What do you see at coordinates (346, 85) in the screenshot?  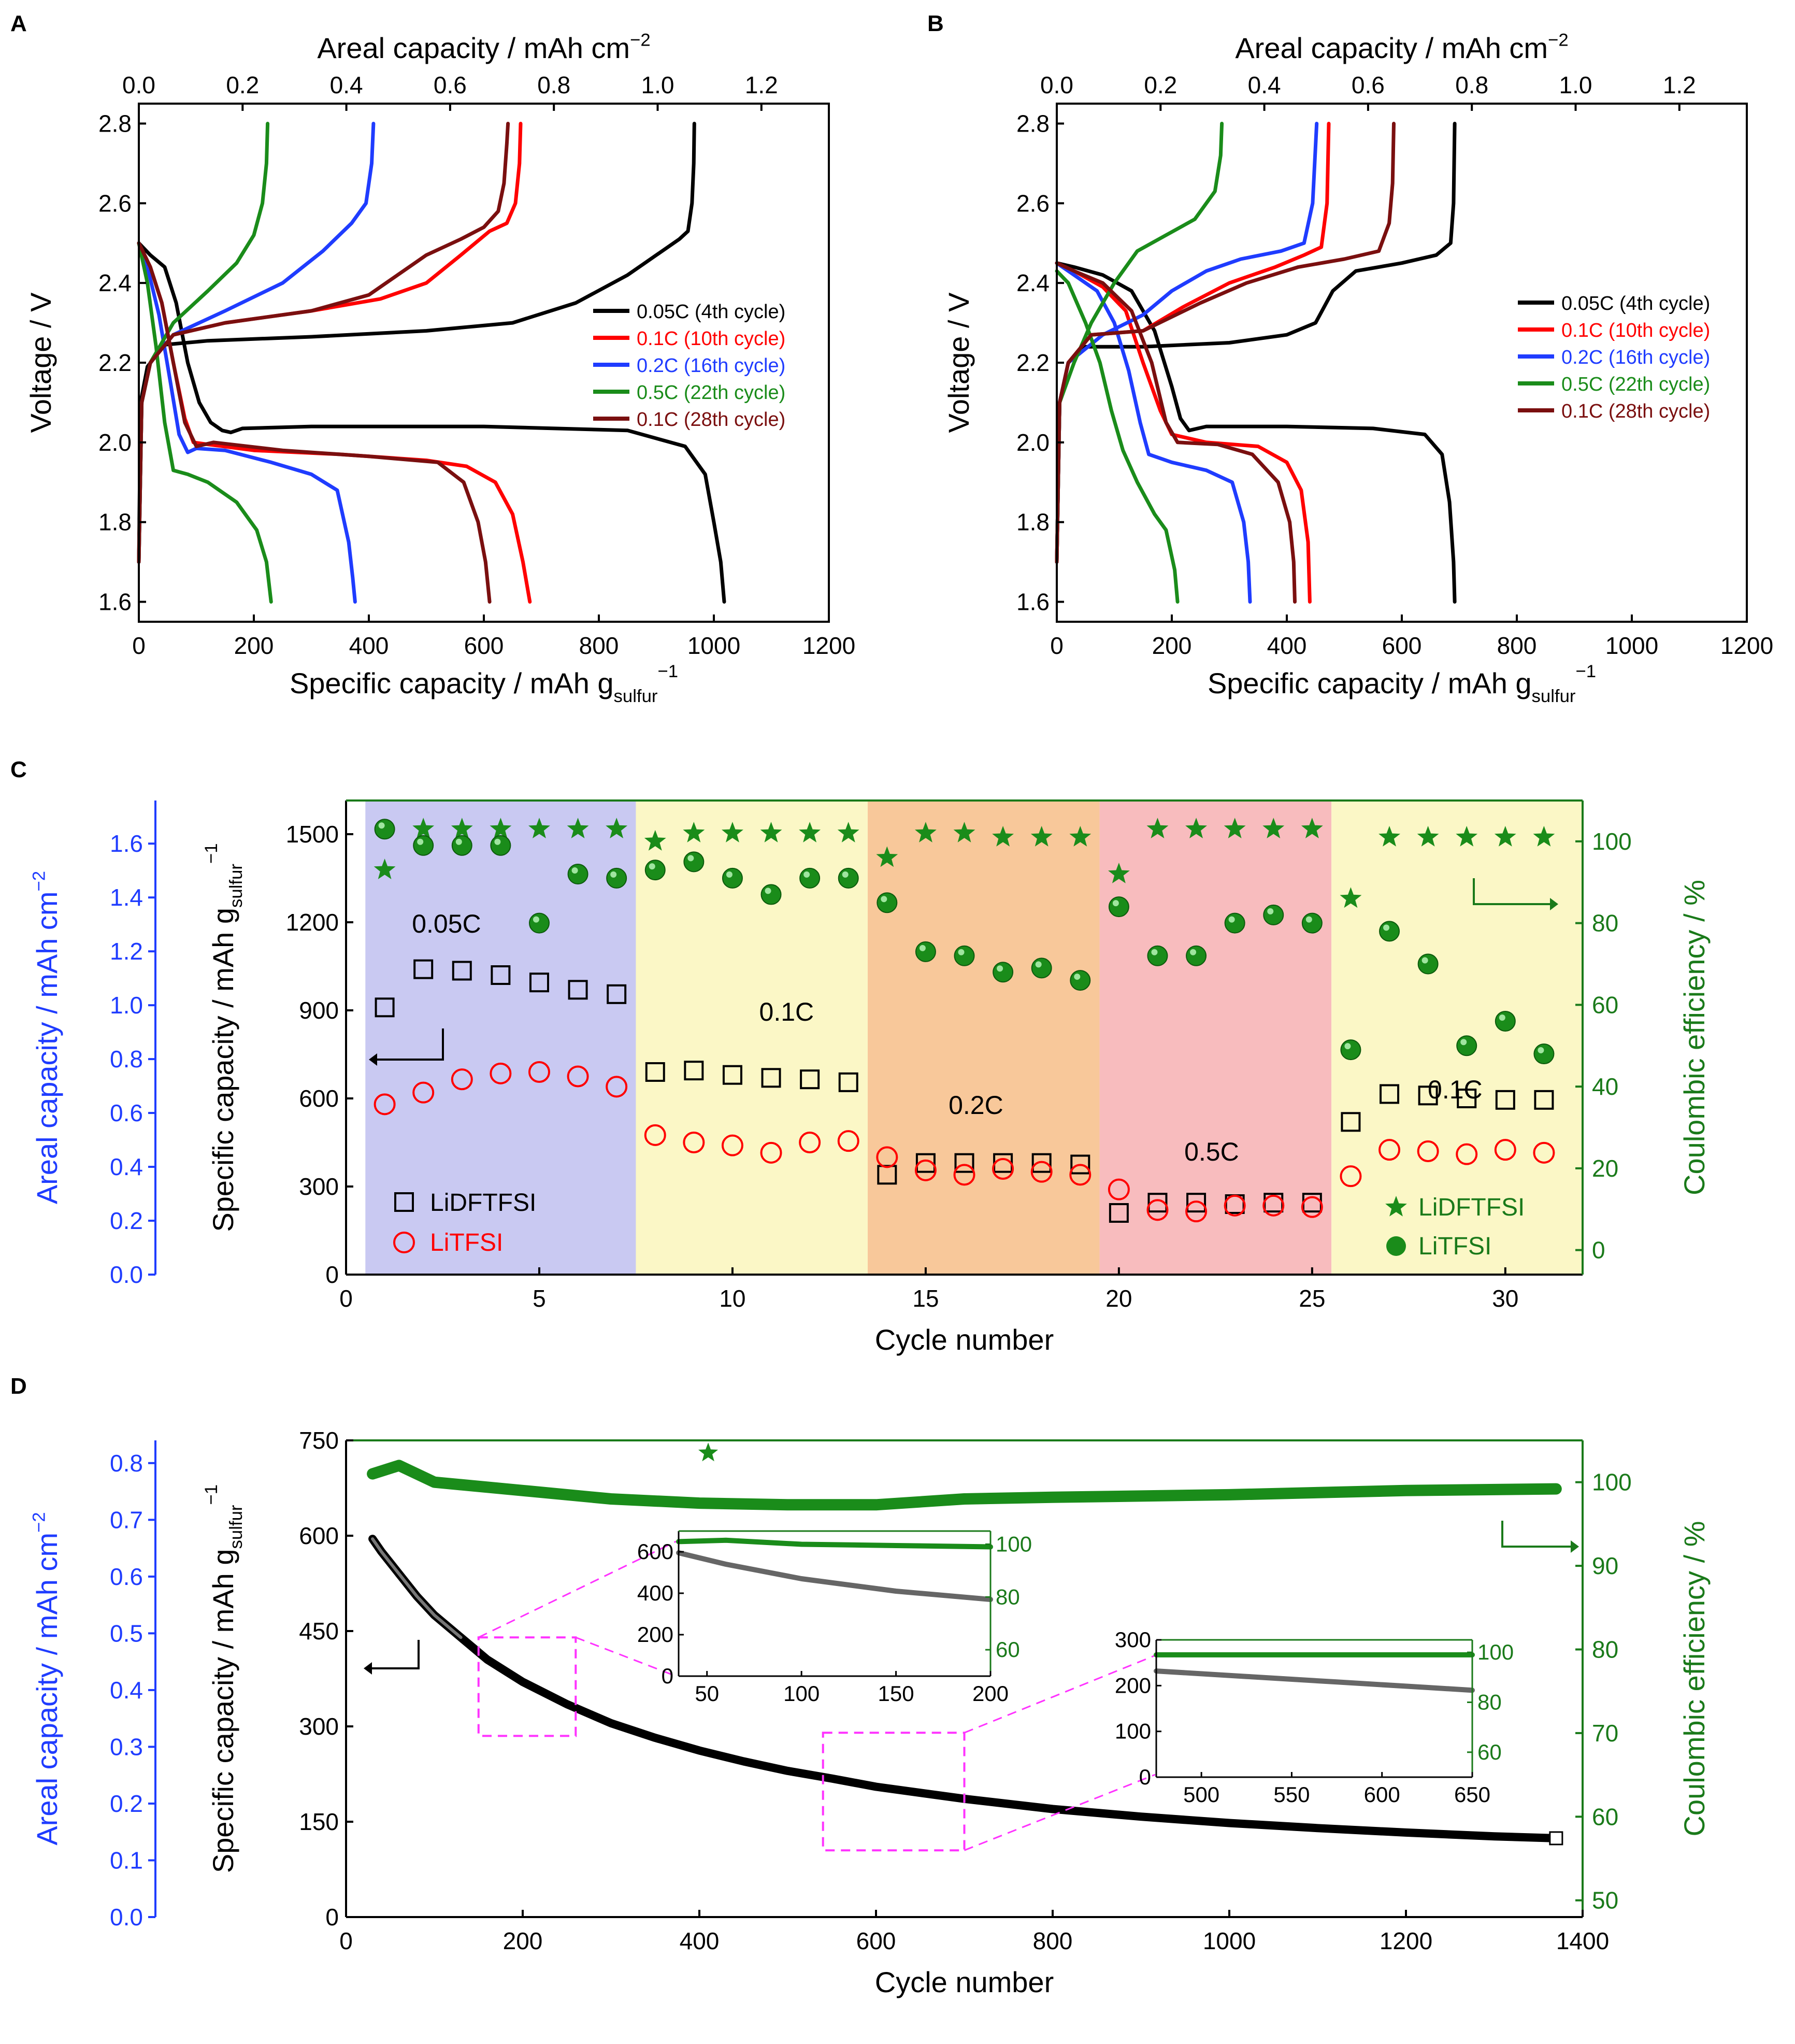 I see `panel-a-toptick-label: 0.4` at bounding box center [346, 85].